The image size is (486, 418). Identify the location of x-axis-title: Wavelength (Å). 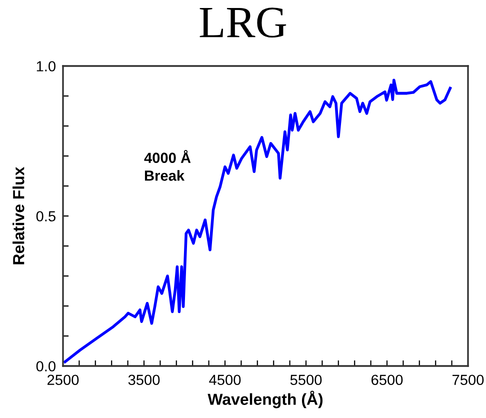
(265, 399).